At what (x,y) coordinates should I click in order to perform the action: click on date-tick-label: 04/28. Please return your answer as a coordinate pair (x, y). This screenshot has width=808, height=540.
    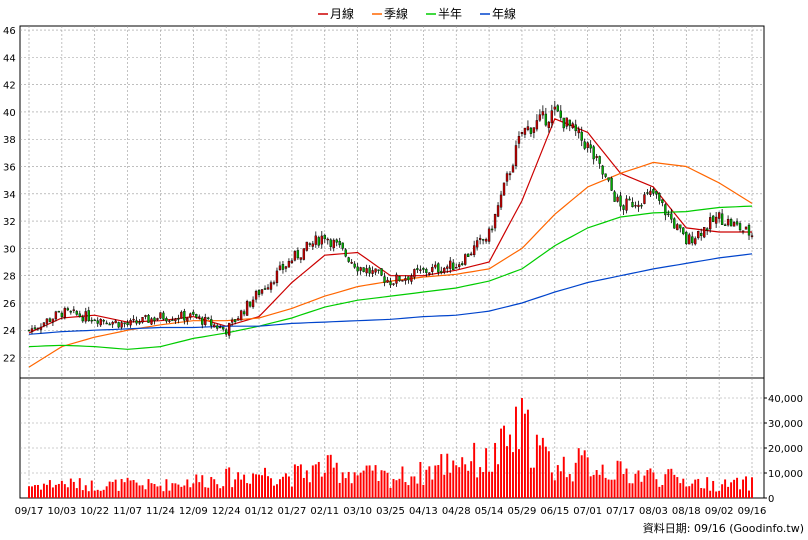
    Looking at the image, I should click on (456, 511).